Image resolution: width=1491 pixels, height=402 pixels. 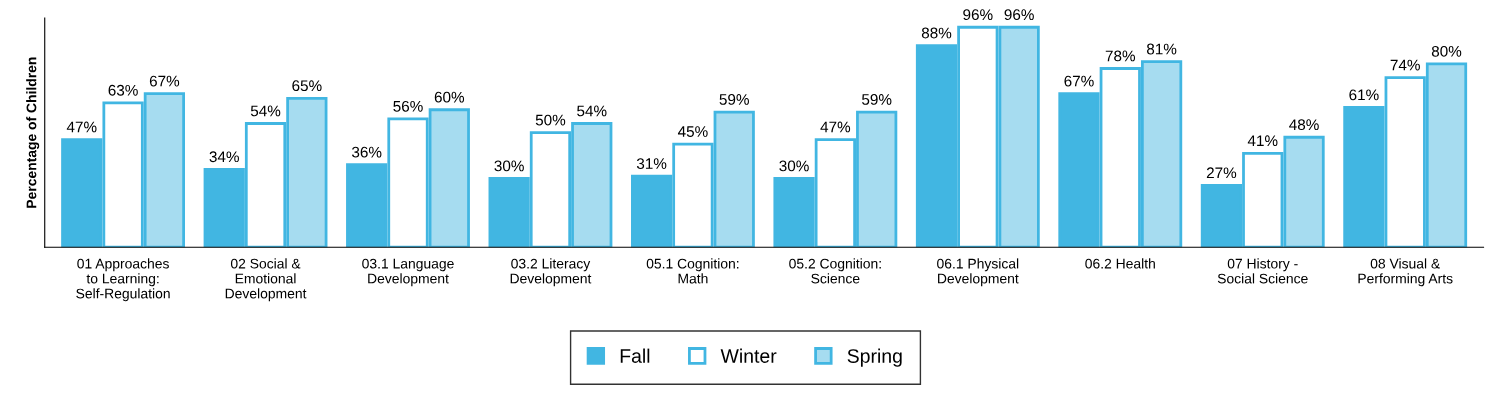 I want to click on x-tick-label: 05.1 Cognition: Math, so click(x=692, y=271).